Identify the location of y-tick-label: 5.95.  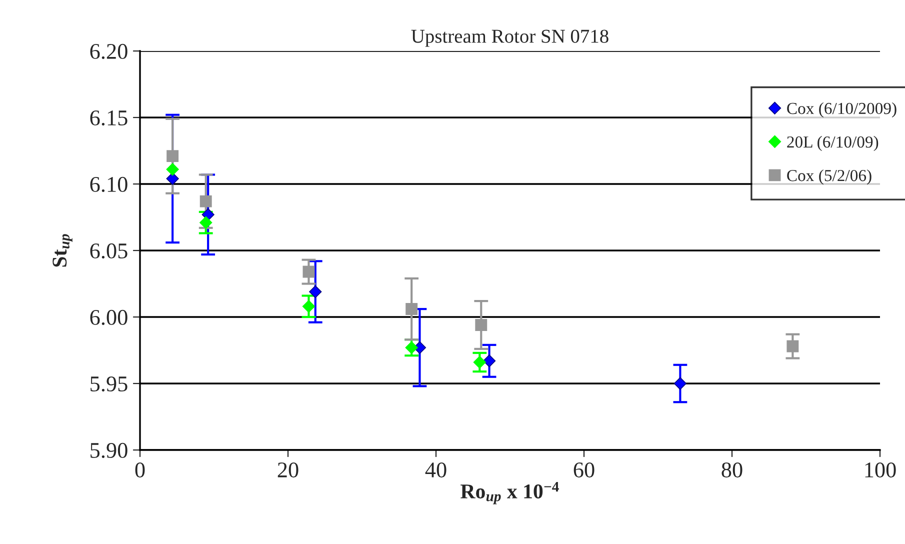
(109, 384).